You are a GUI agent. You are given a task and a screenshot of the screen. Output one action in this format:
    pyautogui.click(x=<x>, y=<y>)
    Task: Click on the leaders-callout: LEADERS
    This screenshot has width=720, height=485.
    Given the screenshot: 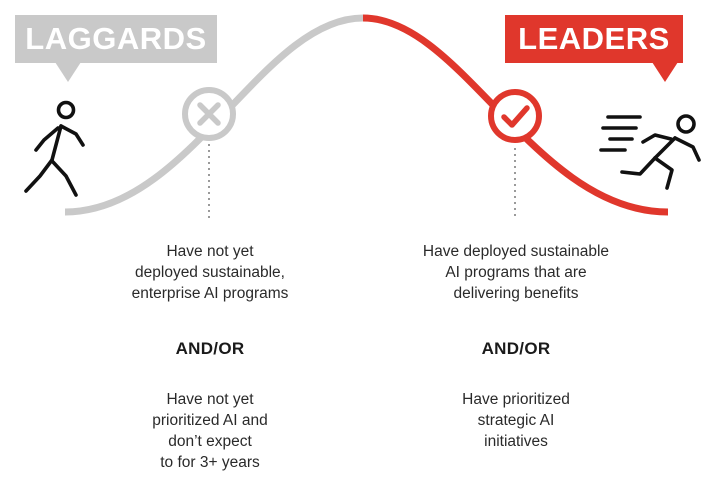 What is the action you would take?
    pyautogui.click(x=594, y=48)
    